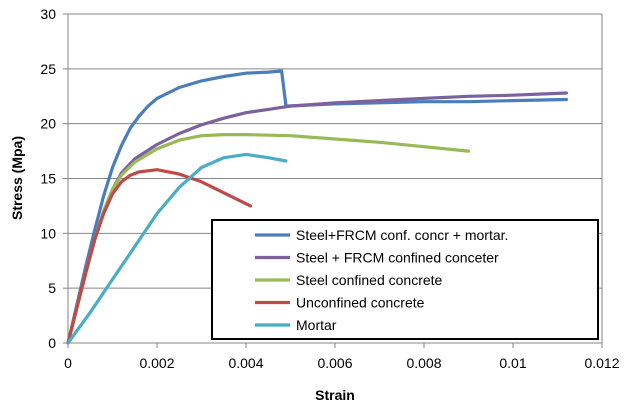 This screenshot has width=628, height=410. What do you see at coordinates (316, 325) in the screenshot?
I see `legend-label: Mortar` at bounding box center [316, 325].